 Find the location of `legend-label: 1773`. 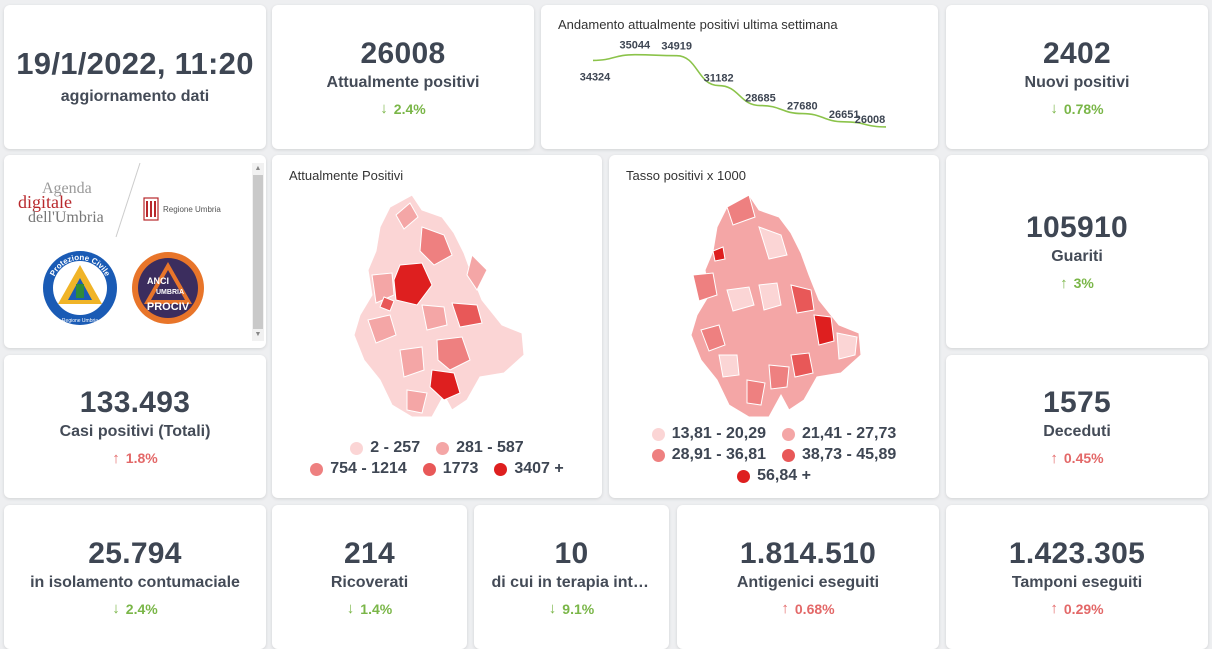

legend-label: 1773 is located at coordinates (460, 468).